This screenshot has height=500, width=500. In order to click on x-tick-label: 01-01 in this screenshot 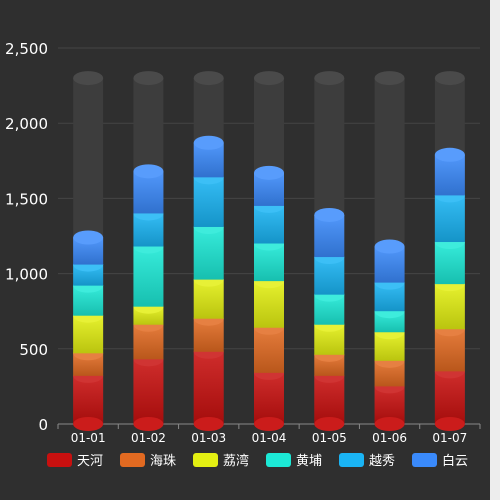, I will do `click(88, 438)`.